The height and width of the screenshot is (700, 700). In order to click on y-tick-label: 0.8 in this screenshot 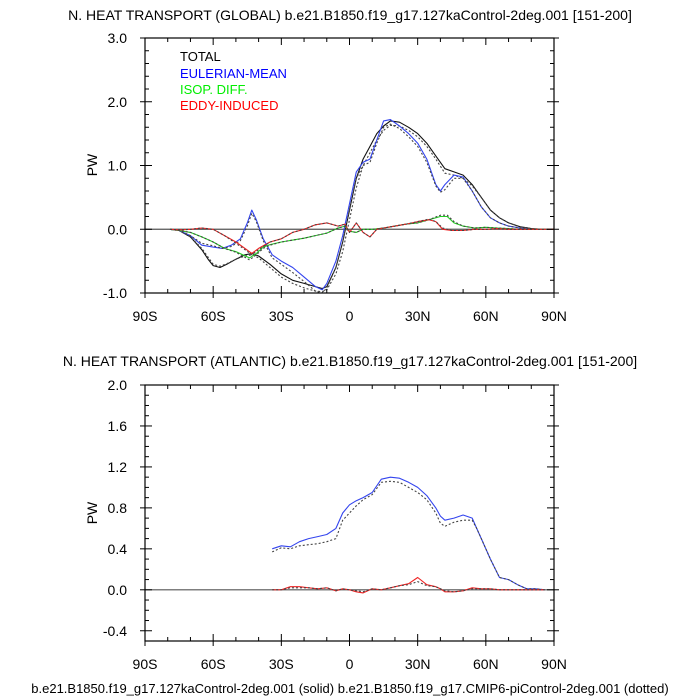, I will do `click(118, 508)`.